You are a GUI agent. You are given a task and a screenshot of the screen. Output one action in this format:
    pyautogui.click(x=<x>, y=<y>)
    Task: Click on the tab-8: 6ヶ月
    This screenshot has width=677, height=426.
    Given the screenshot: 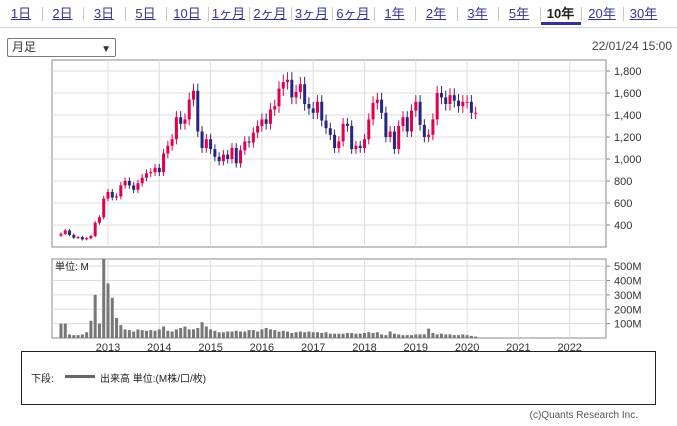 What is the action you would take?
    pyautogui.click(x=353, y=13)
    